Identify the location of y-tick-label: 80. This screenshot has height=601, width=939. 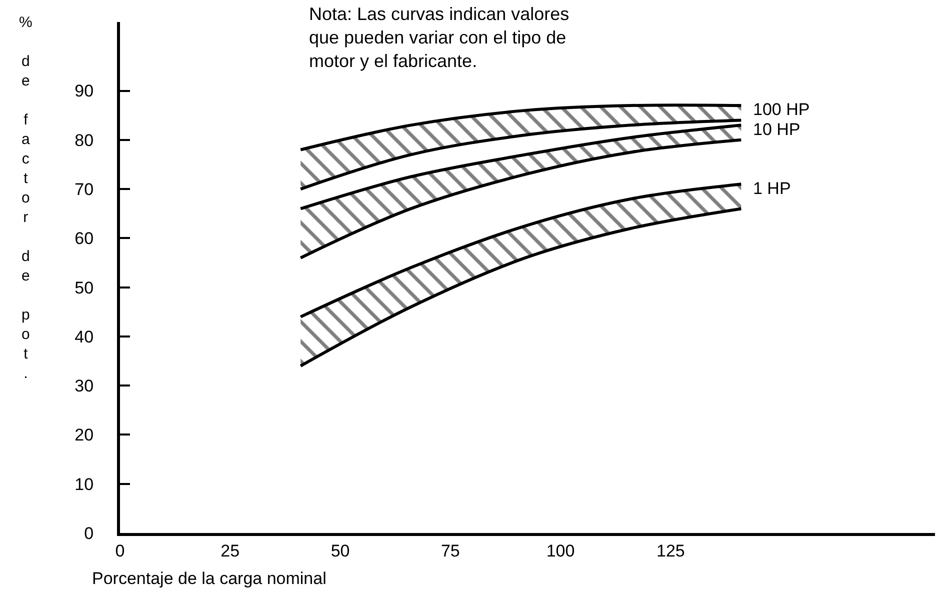
(84, 140).